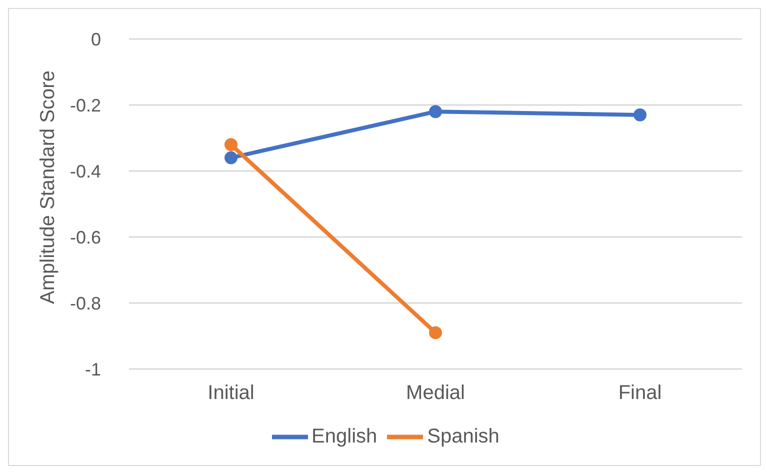  I want to click on legend-label: English, so click(345, 436).